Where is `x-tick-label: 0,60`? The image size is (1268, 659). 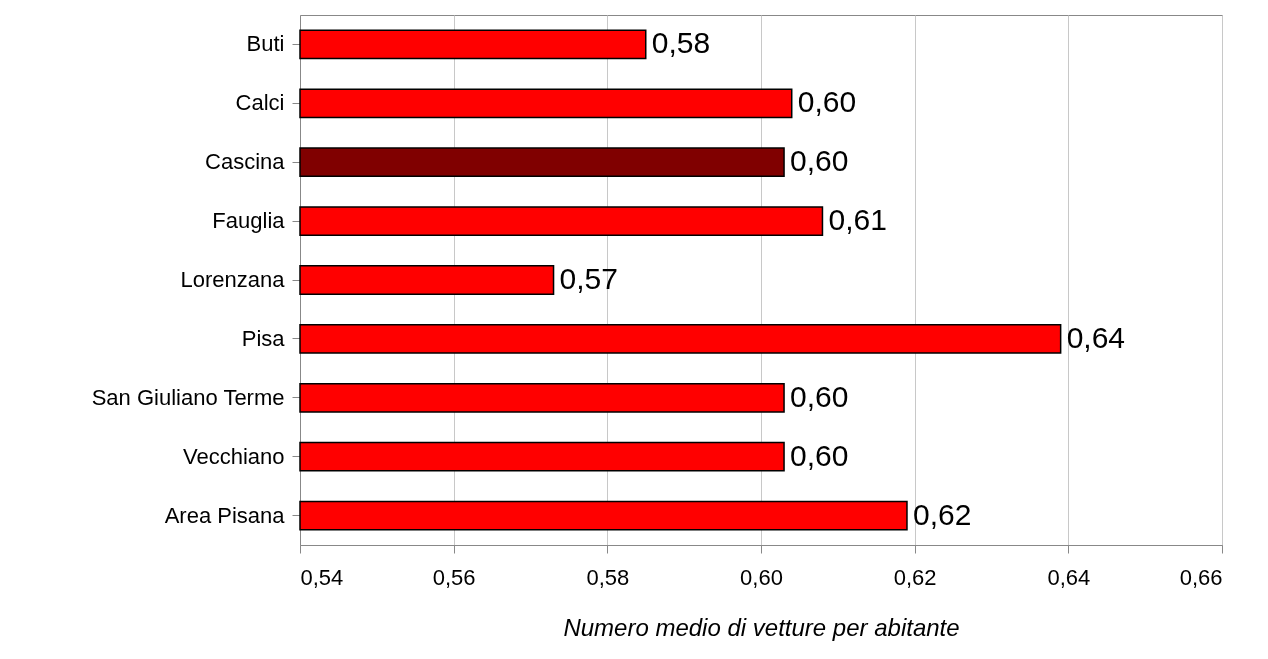
x-tick-label: 0,60 is located at coordinates (761, 577).